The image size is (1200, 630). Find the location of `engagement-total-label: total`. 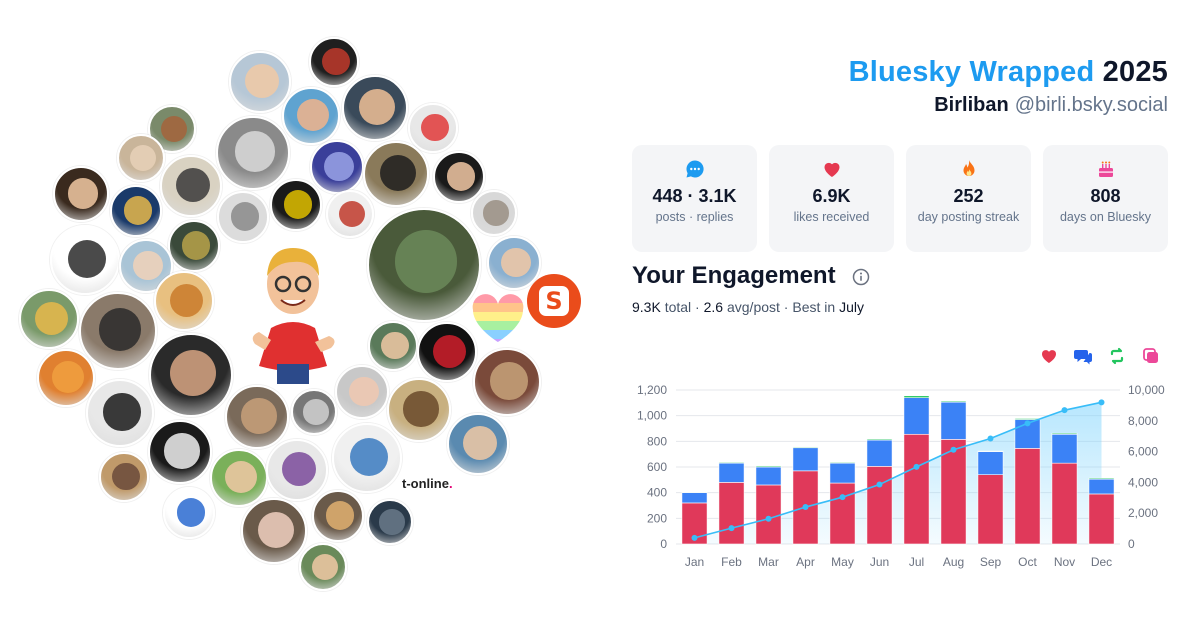

engagement-total-label: total is located at coordinates (678, 307).